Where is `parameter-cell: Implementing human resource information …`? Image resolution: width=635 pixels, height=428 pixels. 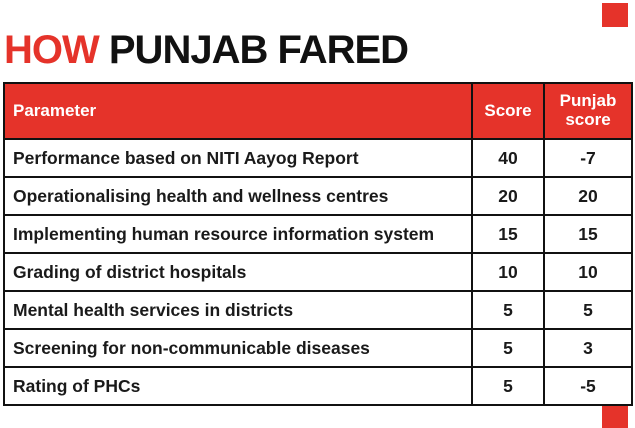 parameter-cell: Implementing human resource information … is located at coordinates (238, 234).